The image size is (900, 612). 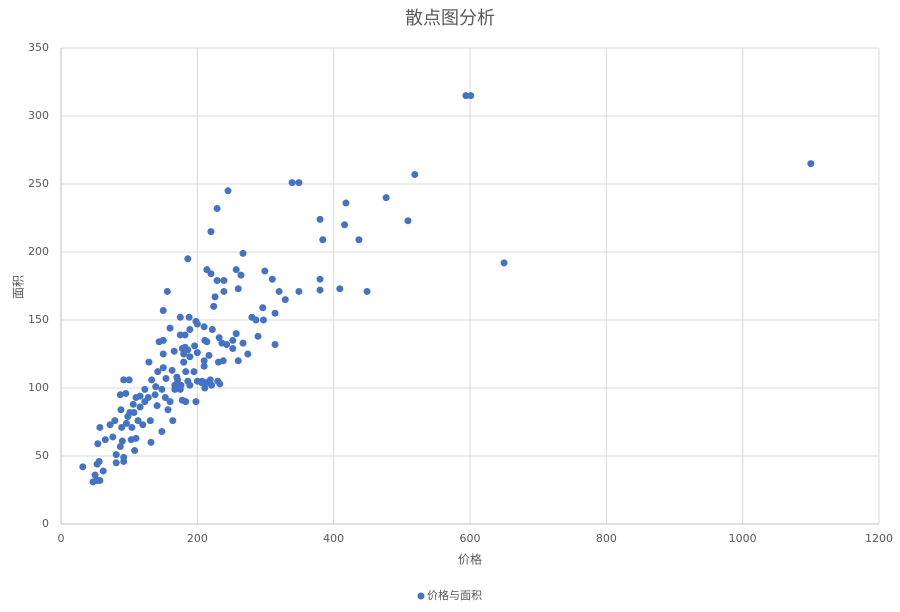 I want to click on y-tick-label: 50, so click(x=42, y=455).